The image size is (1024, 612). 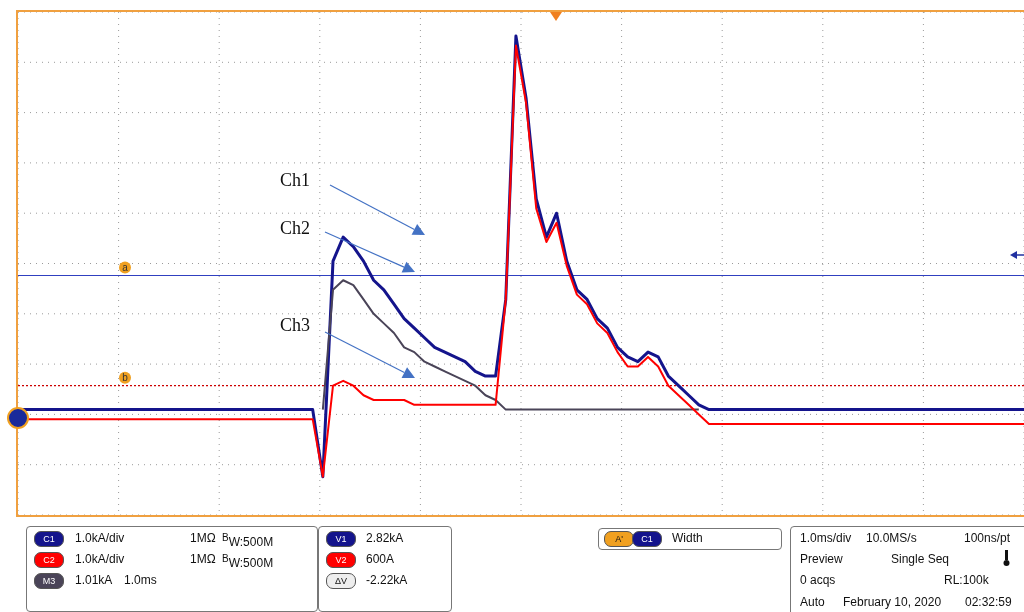 I want to click on text: 0 acqs, so click(x=818, y=580).